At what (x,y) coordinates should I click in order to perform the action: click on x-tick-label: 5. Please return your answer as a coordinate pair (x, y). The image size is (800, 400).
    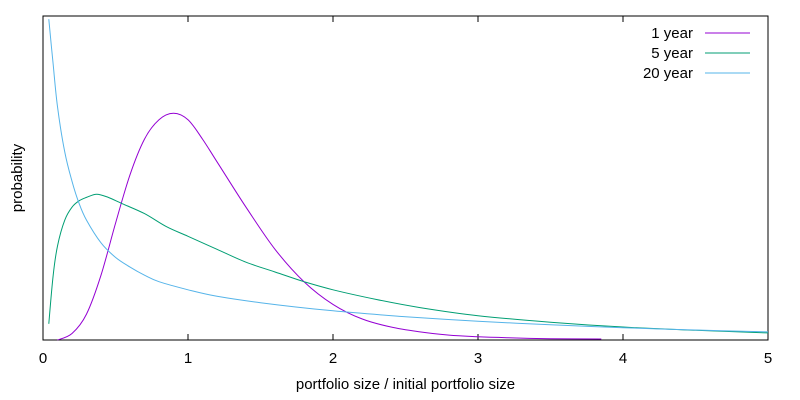
    Looking at the image, I should click on (768, 358).